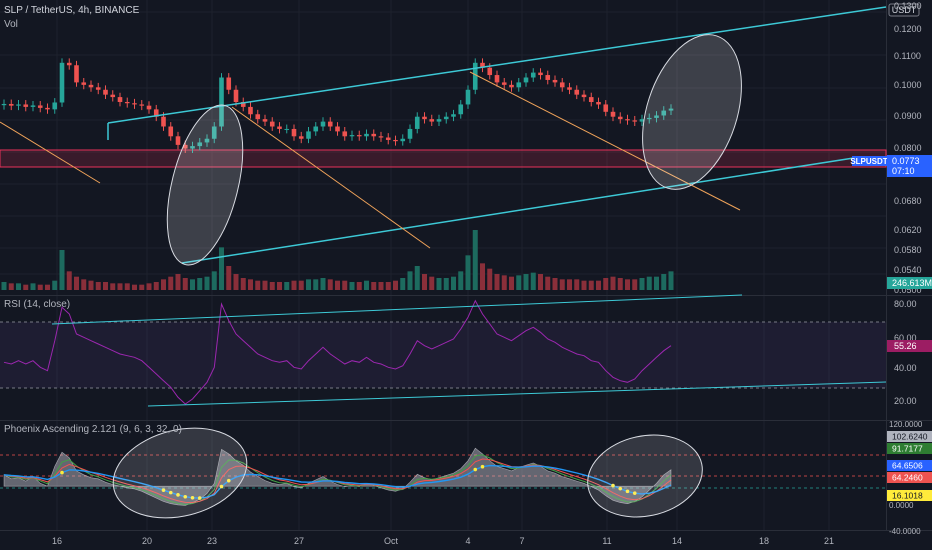 The width and height of the screenshot is (932, 550). What do you see at coordinates (906, 161) in the screenshot?
I see `last-price: 0.0773` at bounding box center [906, 161].